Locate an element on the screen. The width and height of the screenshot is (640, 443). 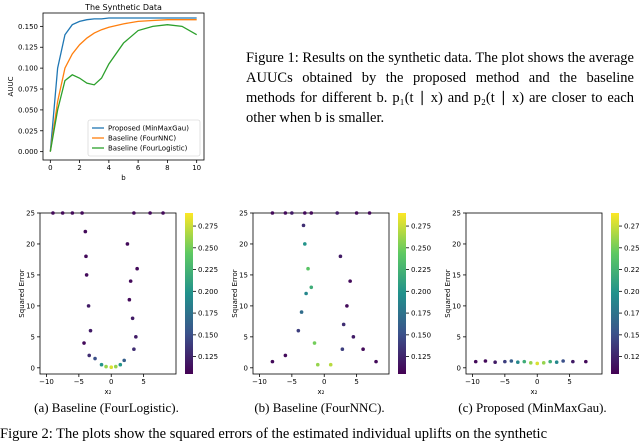
y-tick-label: 0.000 is located at coordinates (28, 152).